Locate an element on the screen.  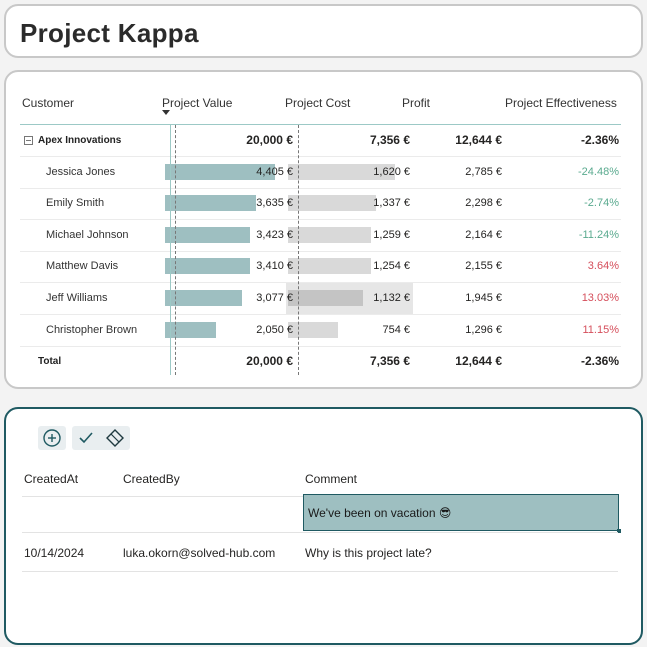
created-at-cell: 10/14/2024 is located at coordinates (54, 553).